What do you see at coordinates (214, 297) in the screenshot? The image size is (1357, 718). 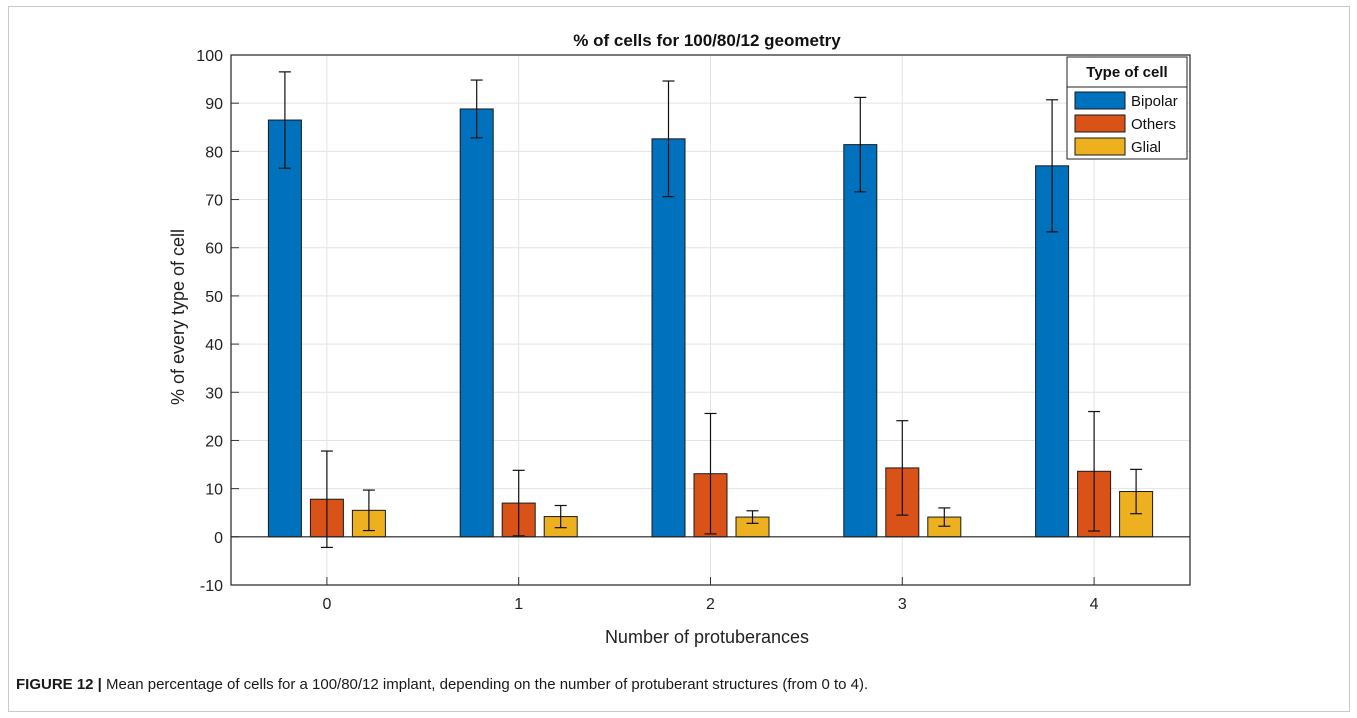 I see `y-tick-label: 50` at bounding box center [214, 297].